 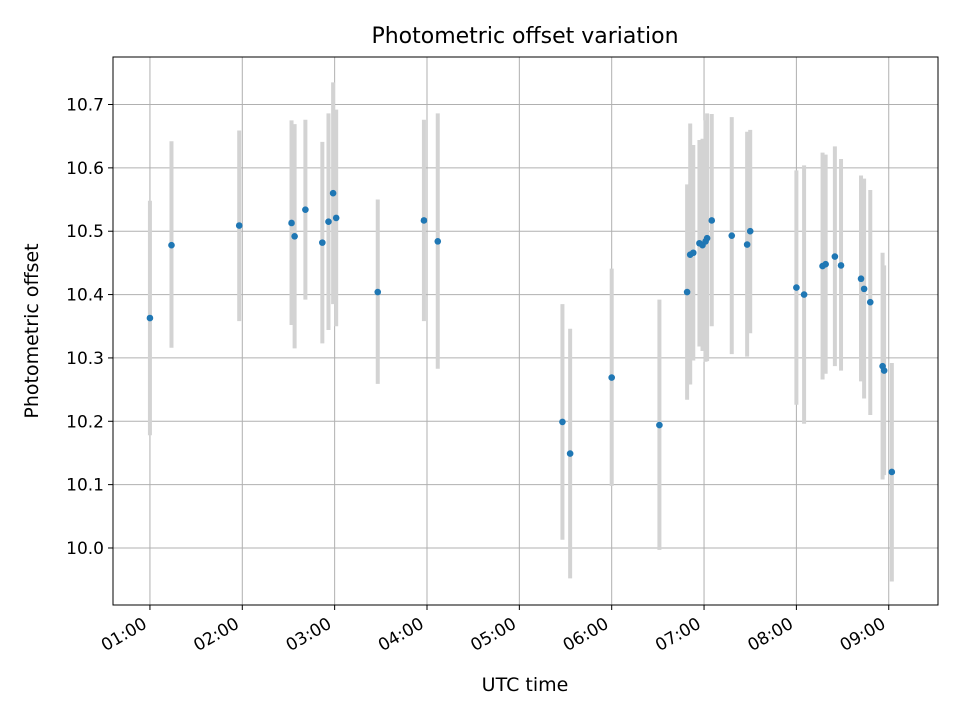 What do you see at coordinates (89, 327) in the screenshot?
I see `y-axis-ticks: 10.0 10.1 10.2 10.3 10.4 10.5 10.6 10.7` at bounding box center [89, 327].